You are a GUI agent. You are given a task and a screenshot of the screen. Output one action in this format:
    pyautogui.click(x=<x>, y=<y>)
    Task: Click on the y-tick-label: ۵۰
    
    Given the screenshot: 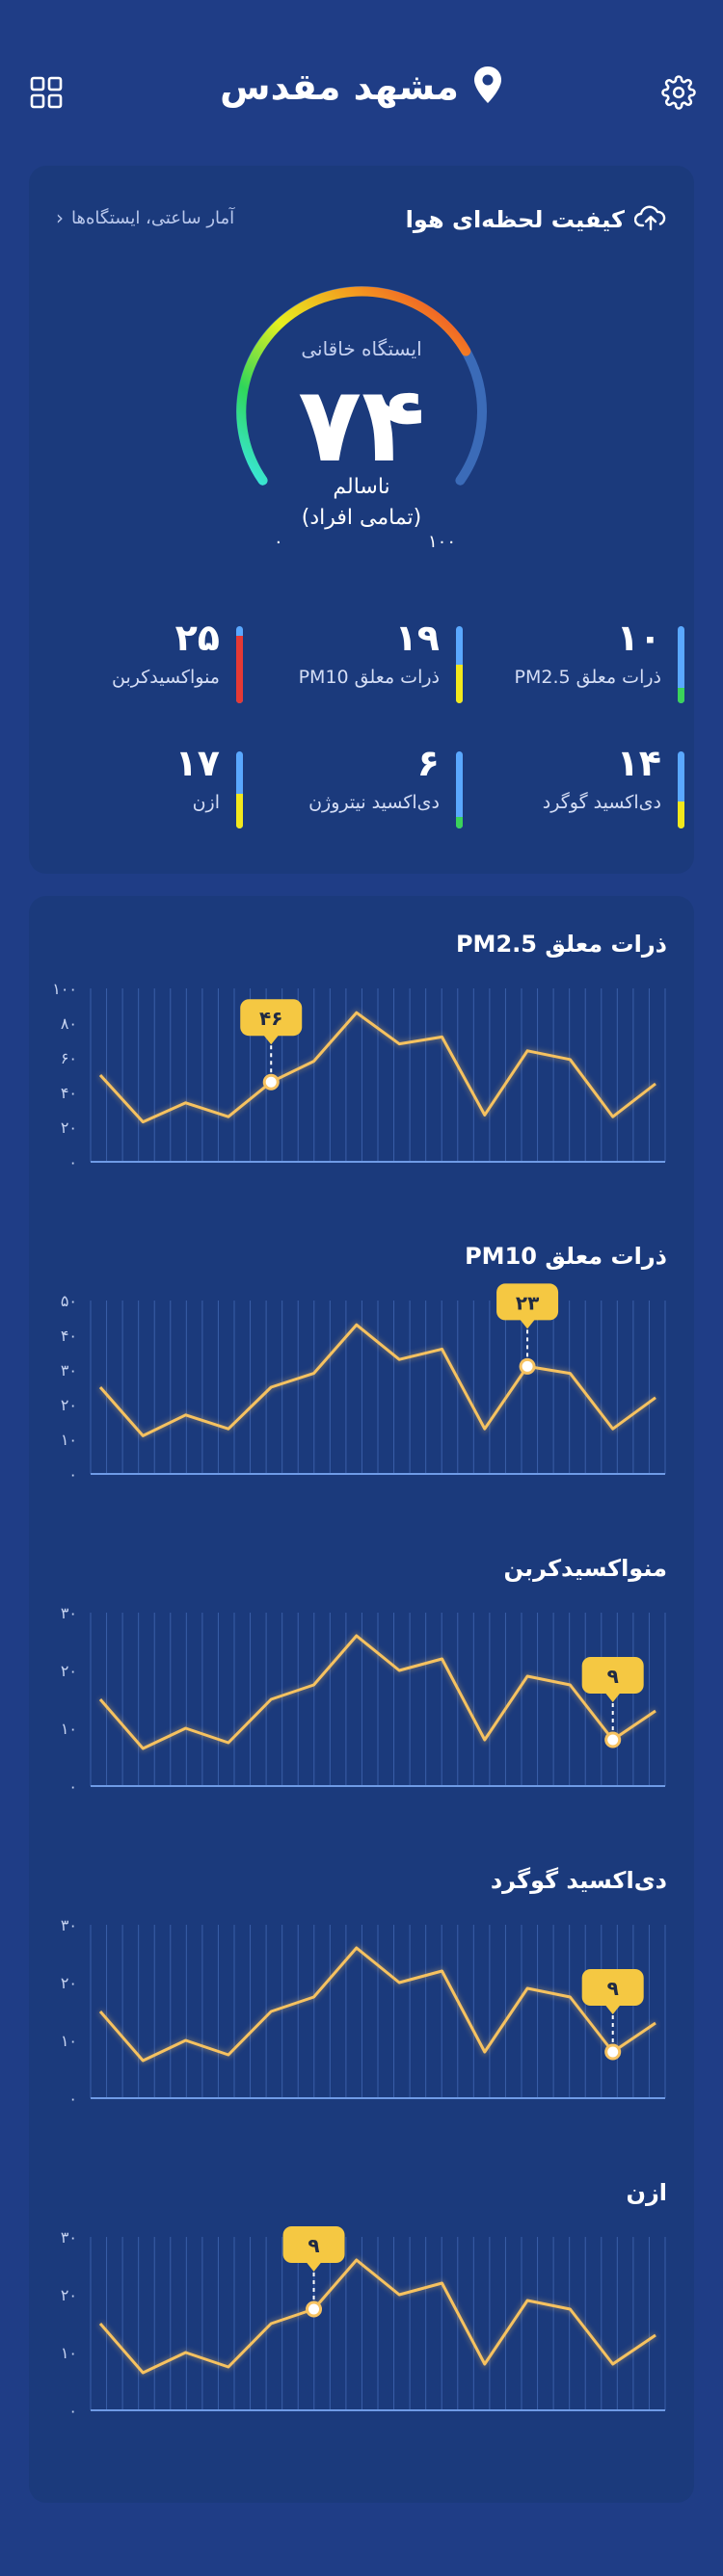 What is the action you would take?
    pyautogui.click(x=69, y=1301)
    